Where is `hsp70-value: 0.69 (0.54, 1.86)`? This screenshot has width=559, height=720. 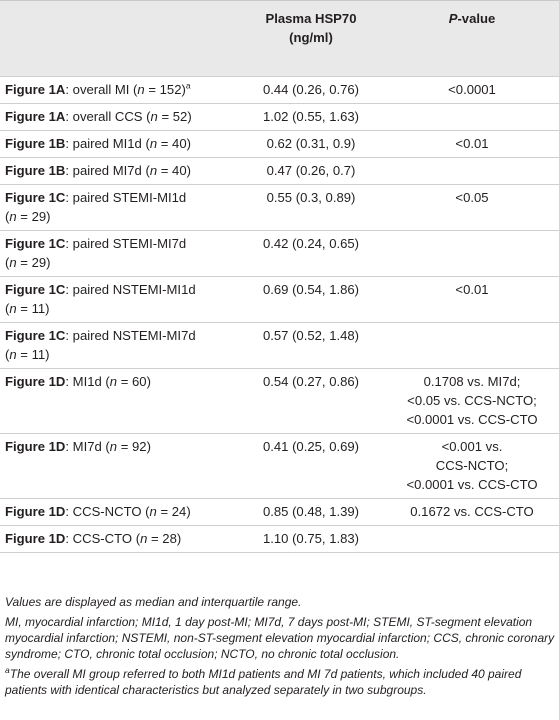 hsp70-value: 0.69 (0.54, 1.86) is located at coordinates (311, 289).